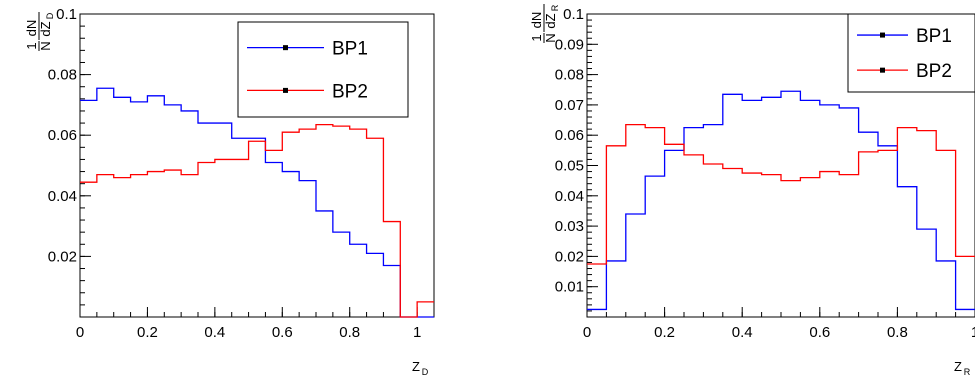 This screenshot has height=379, width=975. What do you see at coordinates (569, 226) in the screenshot?
I see `y-tick-label: 0.03` at bounding box center [569, 226].